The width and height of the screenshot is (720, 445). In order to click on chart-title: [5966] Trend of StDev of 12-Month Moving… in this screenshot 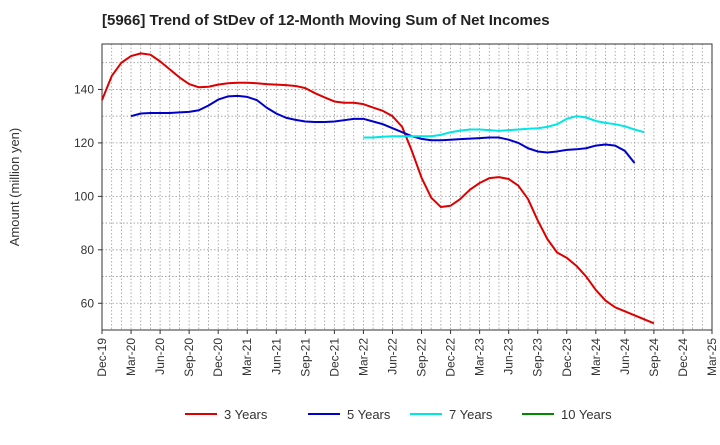, I will do `click(326, 20)`.